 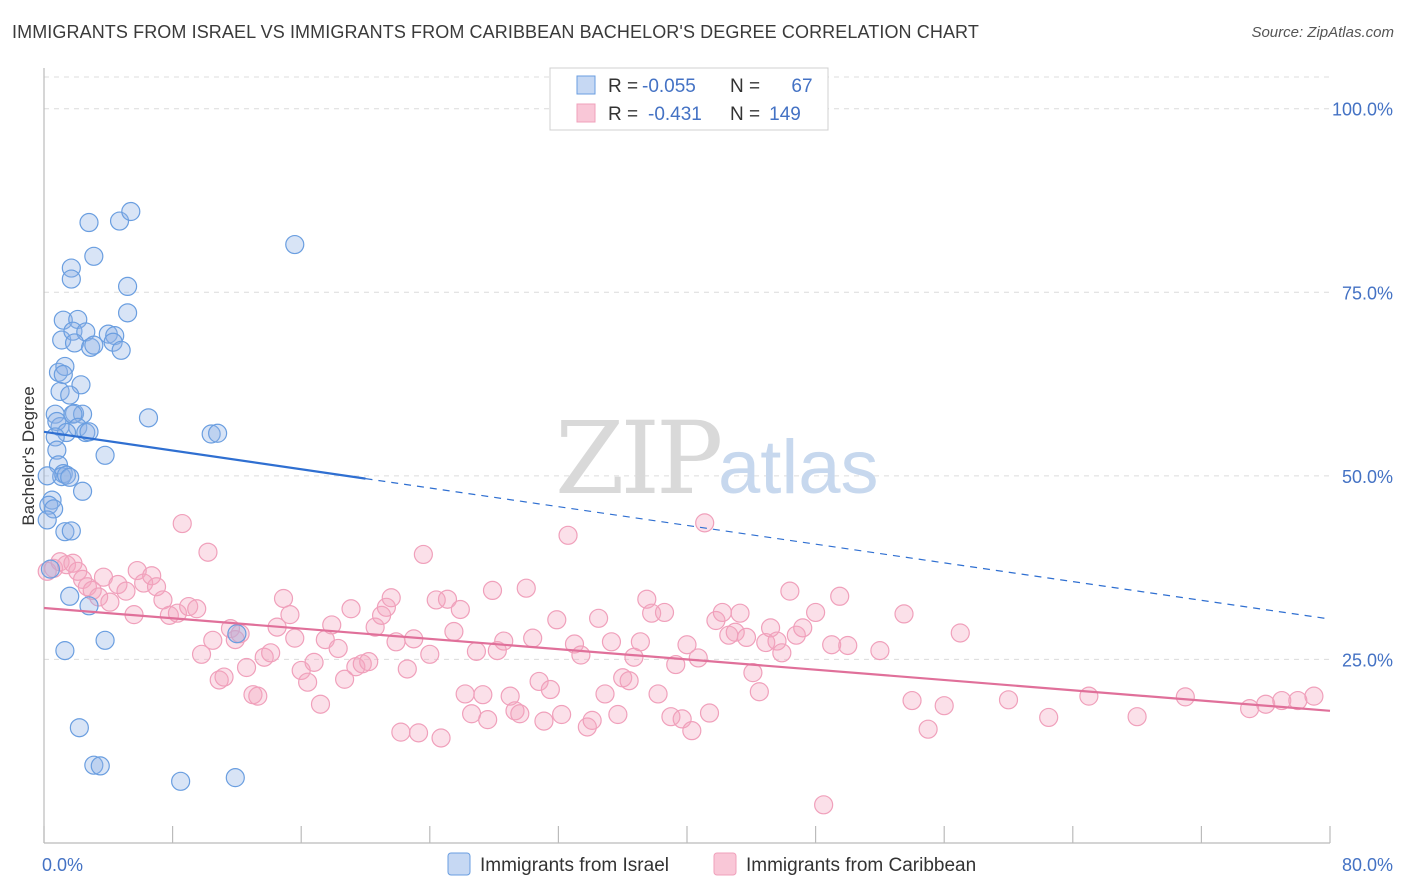 I want to click on series-legend-label-caribbean: Immigrants from Caribbean, so click(x=861, y=865).